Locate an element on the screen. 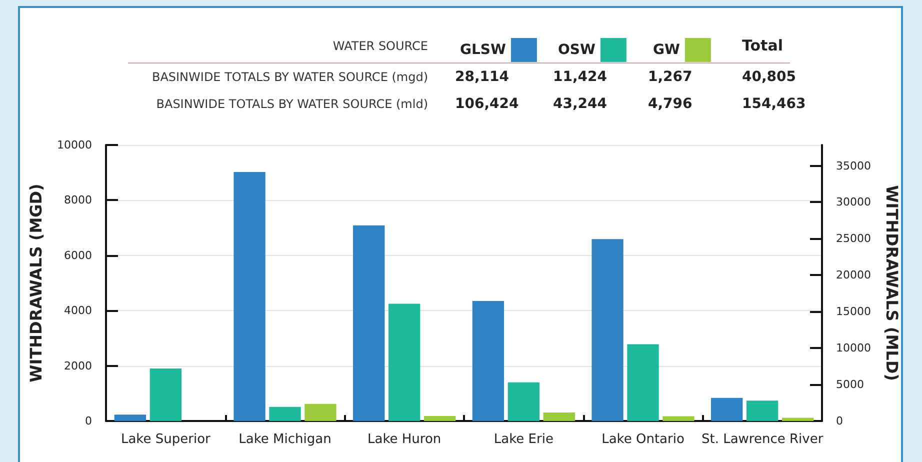 Image resolution: width=922 pixels, height=462 pixels. legend-label: GLSW is located at coordinates (483, 50).